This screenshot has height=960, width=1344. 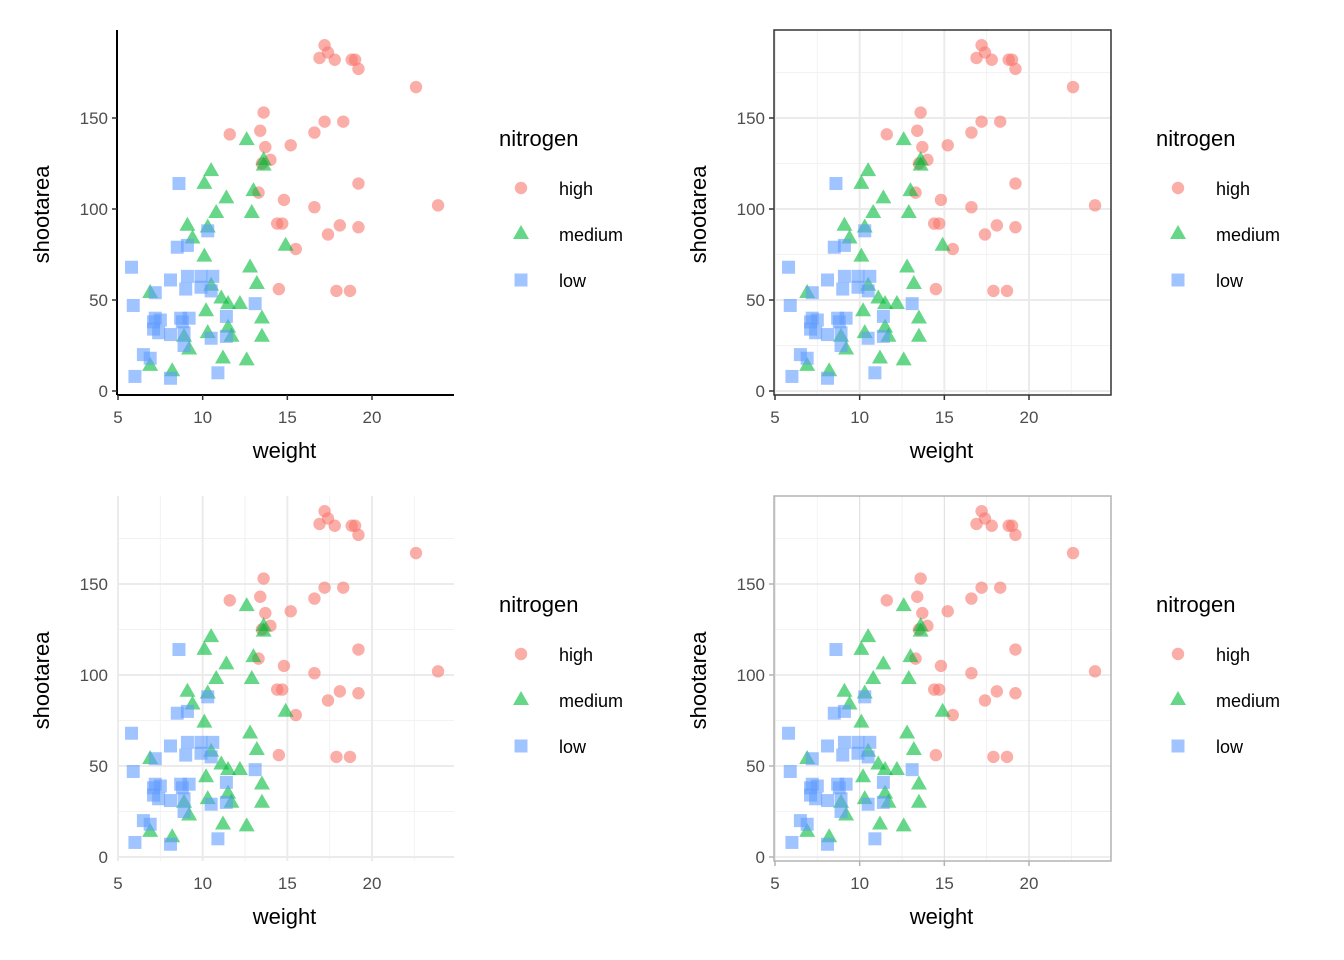 What do you see at coordinates (751, 118) in the screenshot?
I see `y-tick-label: 150` at bounding box center [751, 118].